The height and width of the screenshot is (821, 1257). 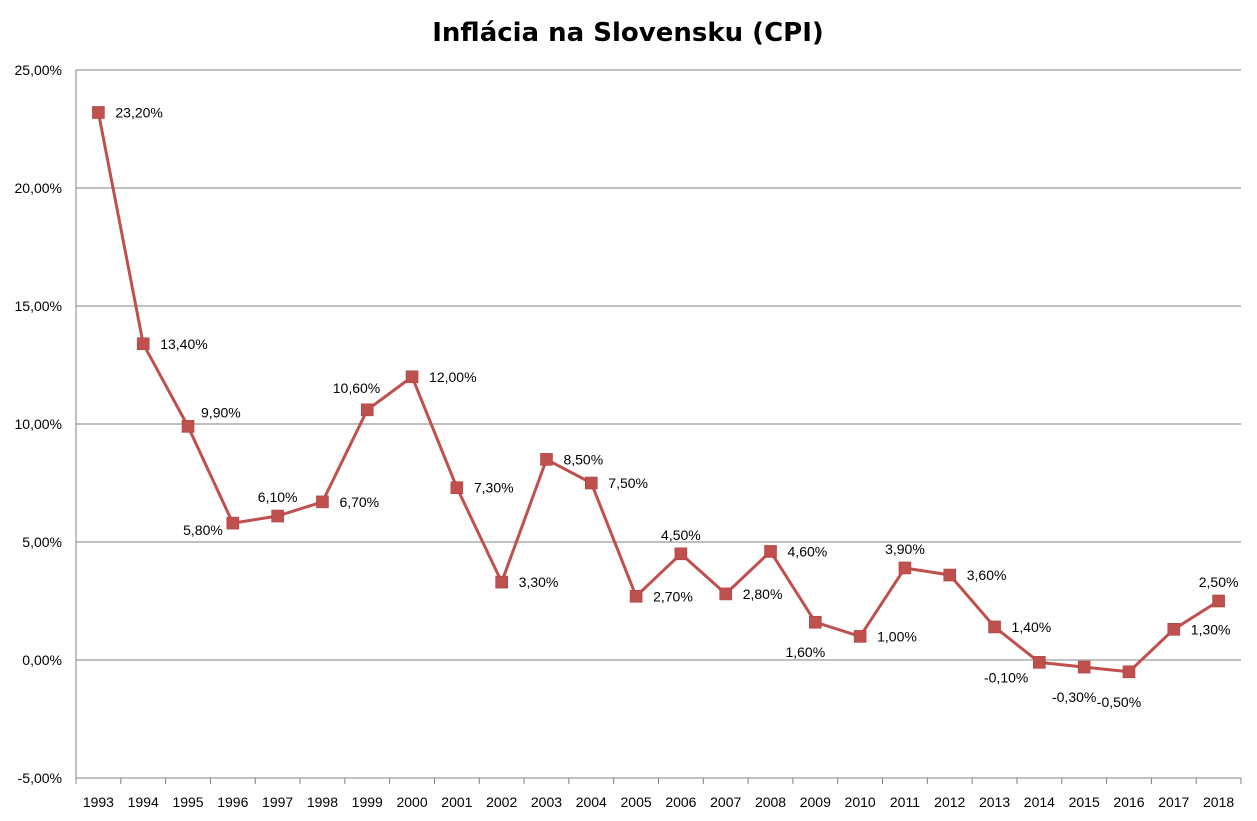 I want to click on y-axis-tick-labels: -5,00% 0,00% 5,00% 10,00% 15,00% 20,00% 25,00%, so click(x=38, y=424).